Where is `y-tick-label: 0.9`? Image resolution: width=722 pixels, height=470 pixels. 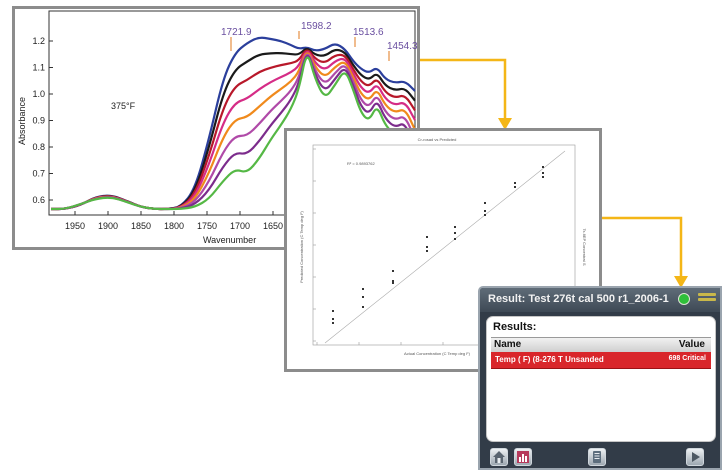
y-tick-label: 0.9 is located at coordinates (38, 121).